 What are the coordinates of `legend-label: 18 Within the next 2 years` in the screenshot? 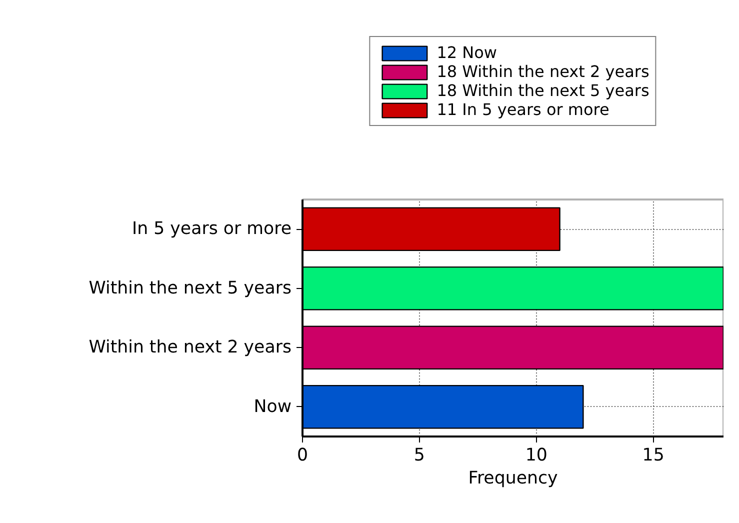 It's located at (543, 71).